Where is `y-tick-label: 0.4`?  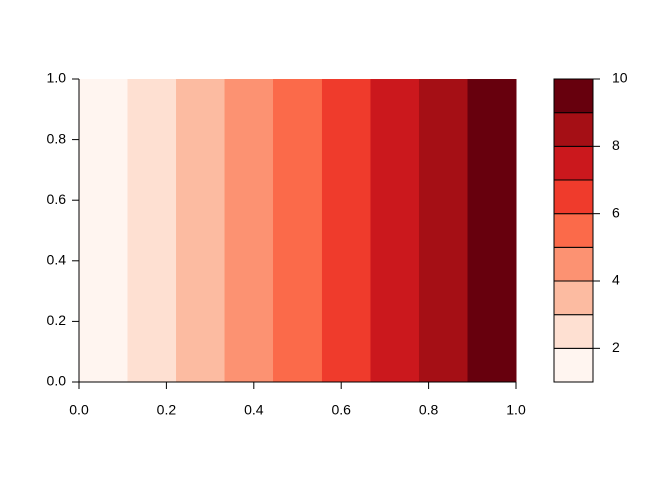
y-tick-label: 0.4 is located at coordinates (57, 260).